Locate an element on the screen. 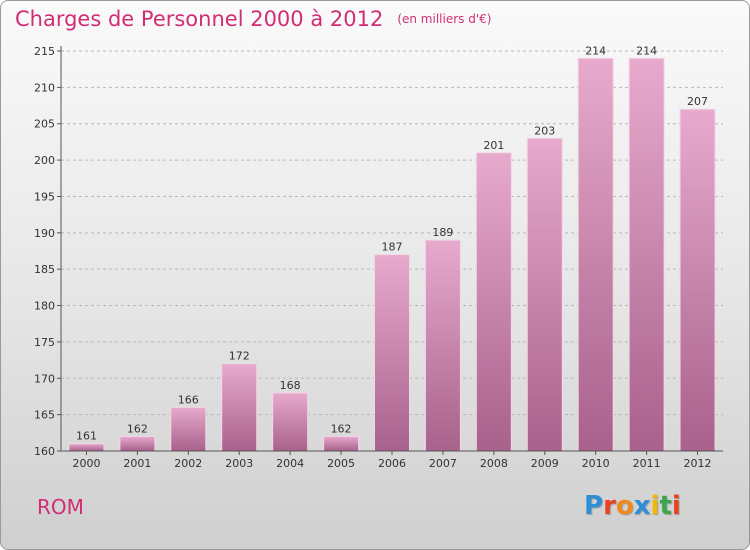 Image resolution: width=750 pixels, height=550 pixels. commune-name: ROM is located at coordinates (60, 507).